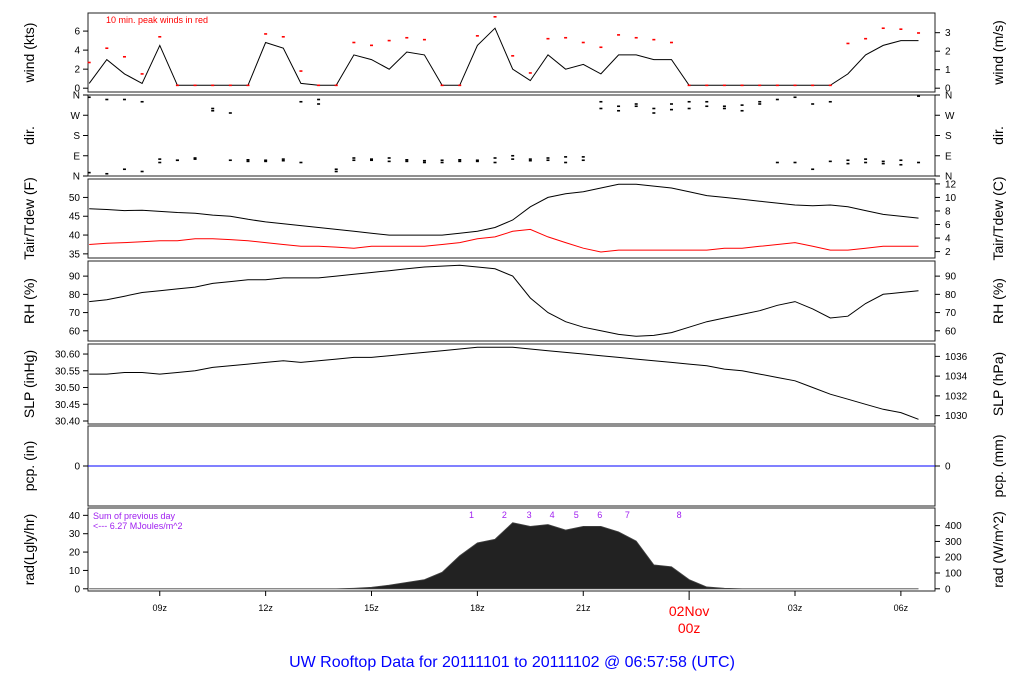  What do you see at coordinates (29, 384) in the screenshot?
I see `y-axis-label-left: SLP (inHg)` at bounding box center [29, 384].